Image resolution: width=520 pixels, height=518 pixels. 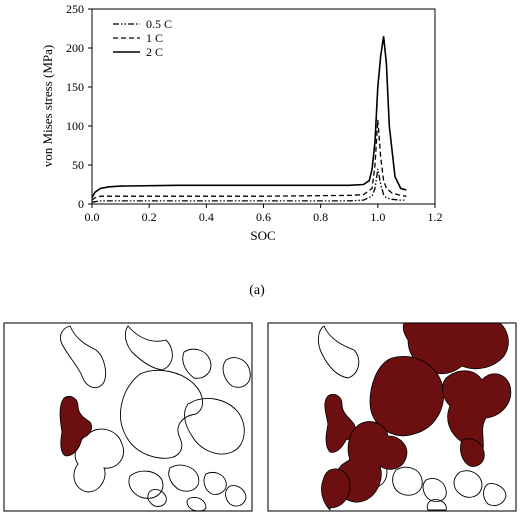 I want to click on x-tick-label: 0.6, so click(x=263, y=217).